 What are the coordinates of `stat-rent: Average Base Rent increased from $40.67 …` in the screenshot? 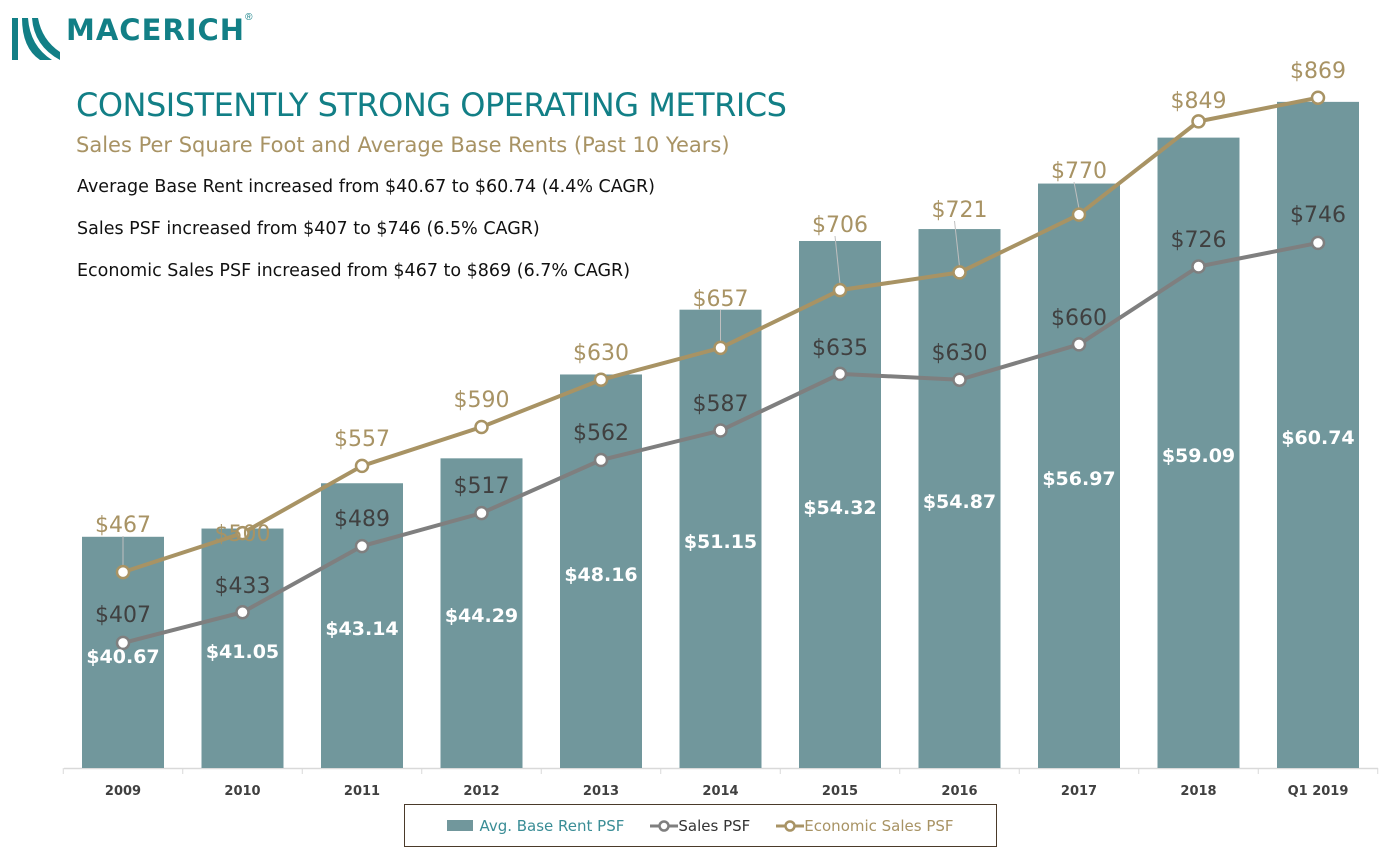 It's located at (366, 187).